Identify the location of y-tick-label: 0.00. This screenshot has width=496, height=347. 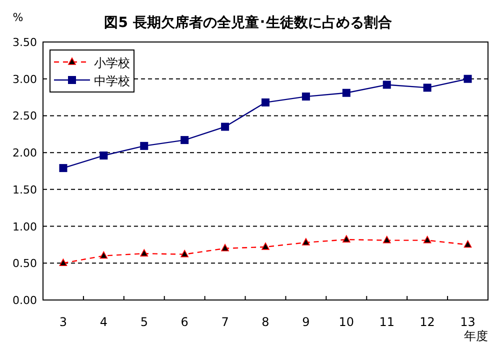
(24, 300).